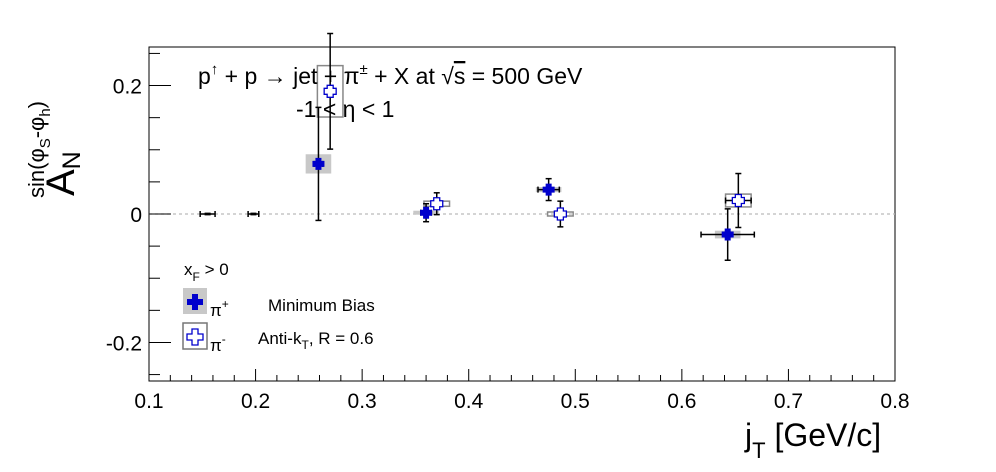  Describe the element at coordinates (218, 343) in the screenshot. I see `legend-pi-minus-label: π-` at that location.